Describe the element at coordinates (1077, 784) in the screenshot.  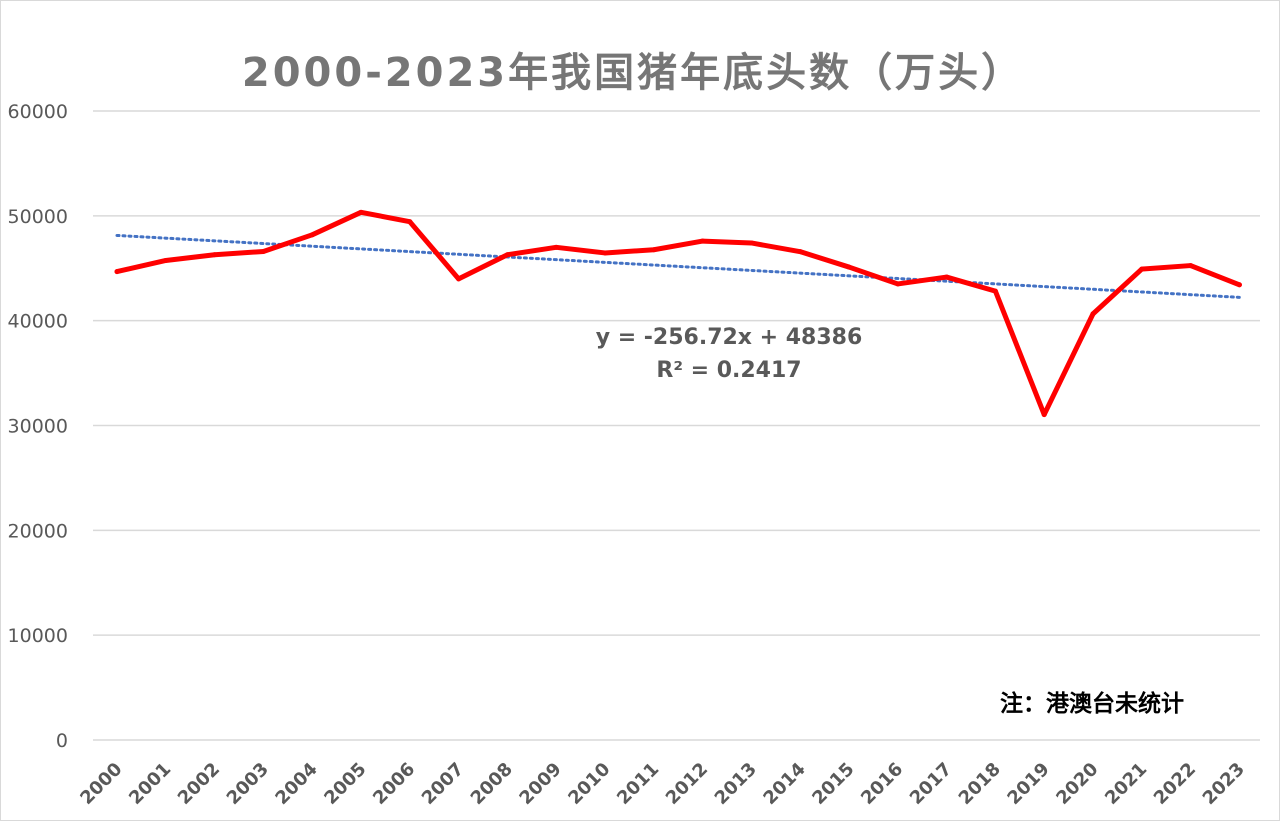
I see `x-tick-label: 2020` at that location.